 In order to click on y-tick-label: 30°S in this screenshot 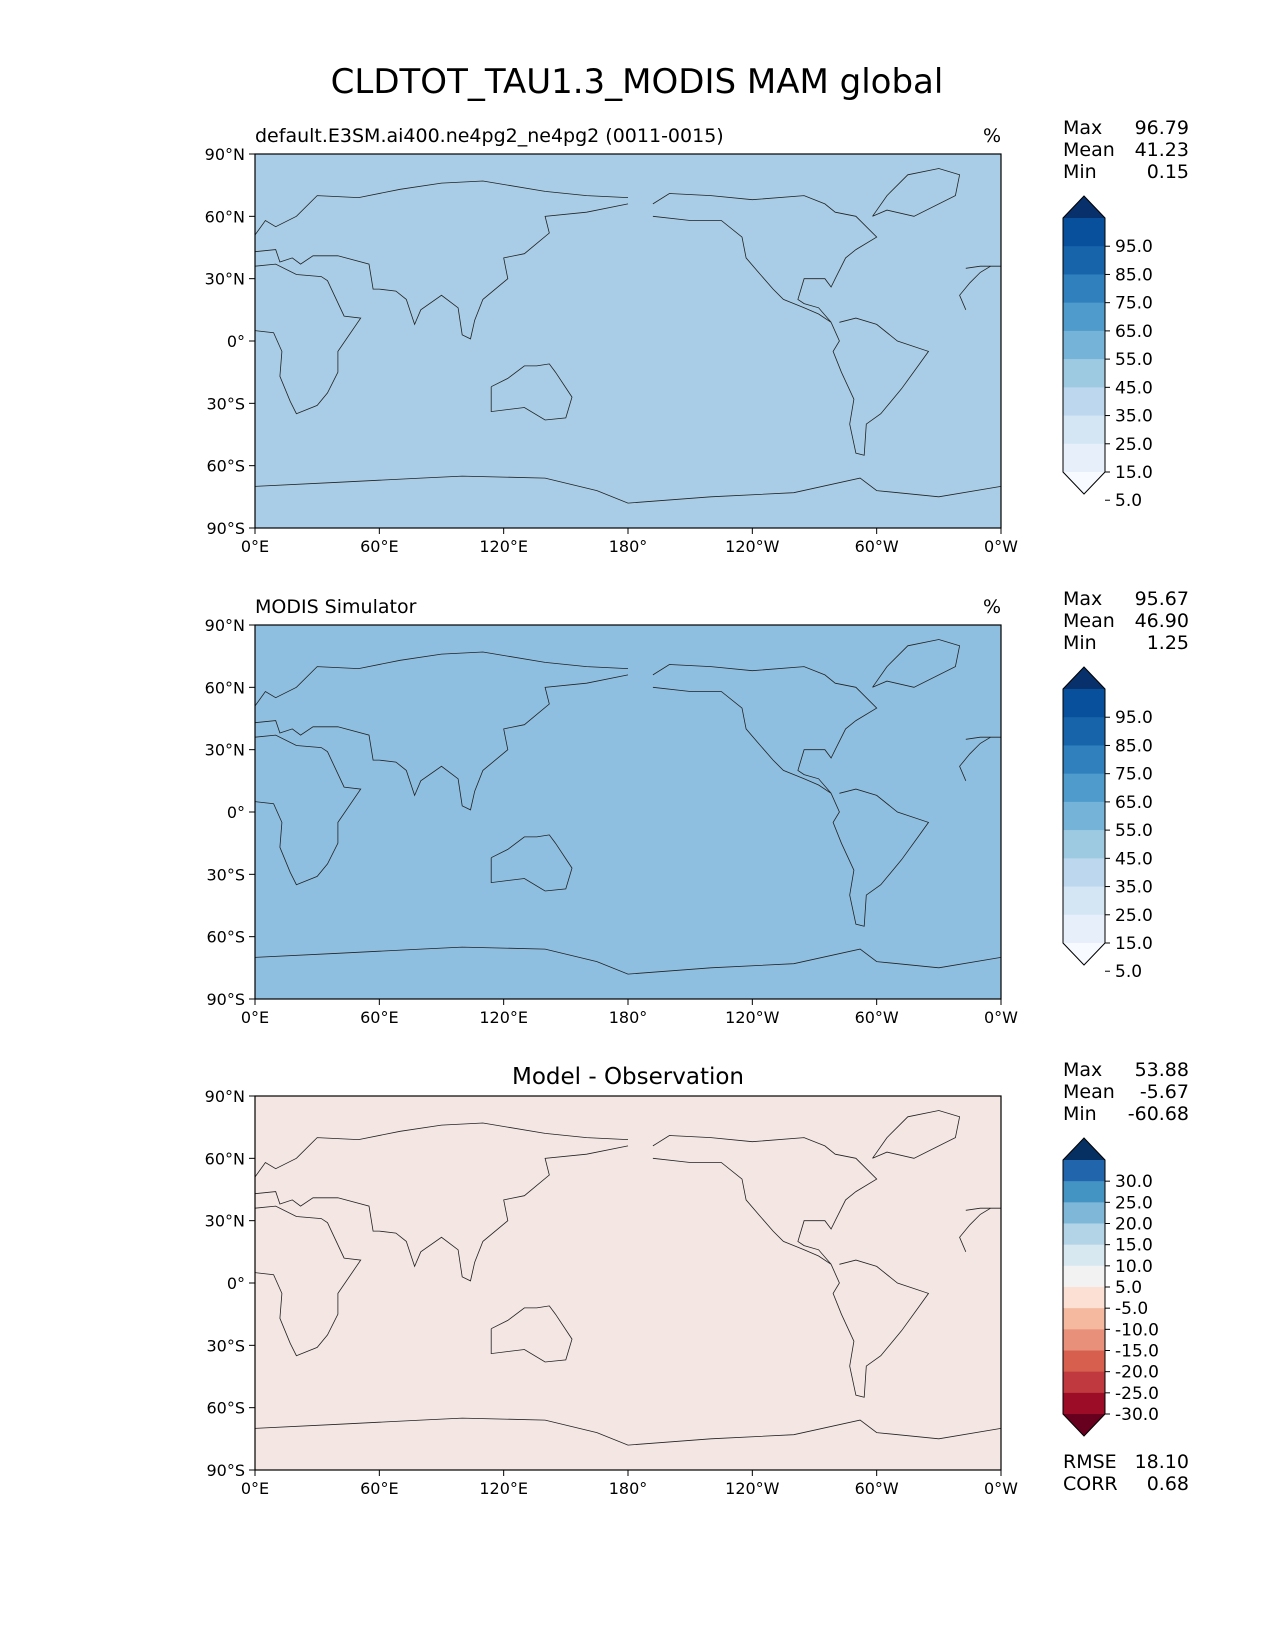, I will do `click(225, 1345)`.